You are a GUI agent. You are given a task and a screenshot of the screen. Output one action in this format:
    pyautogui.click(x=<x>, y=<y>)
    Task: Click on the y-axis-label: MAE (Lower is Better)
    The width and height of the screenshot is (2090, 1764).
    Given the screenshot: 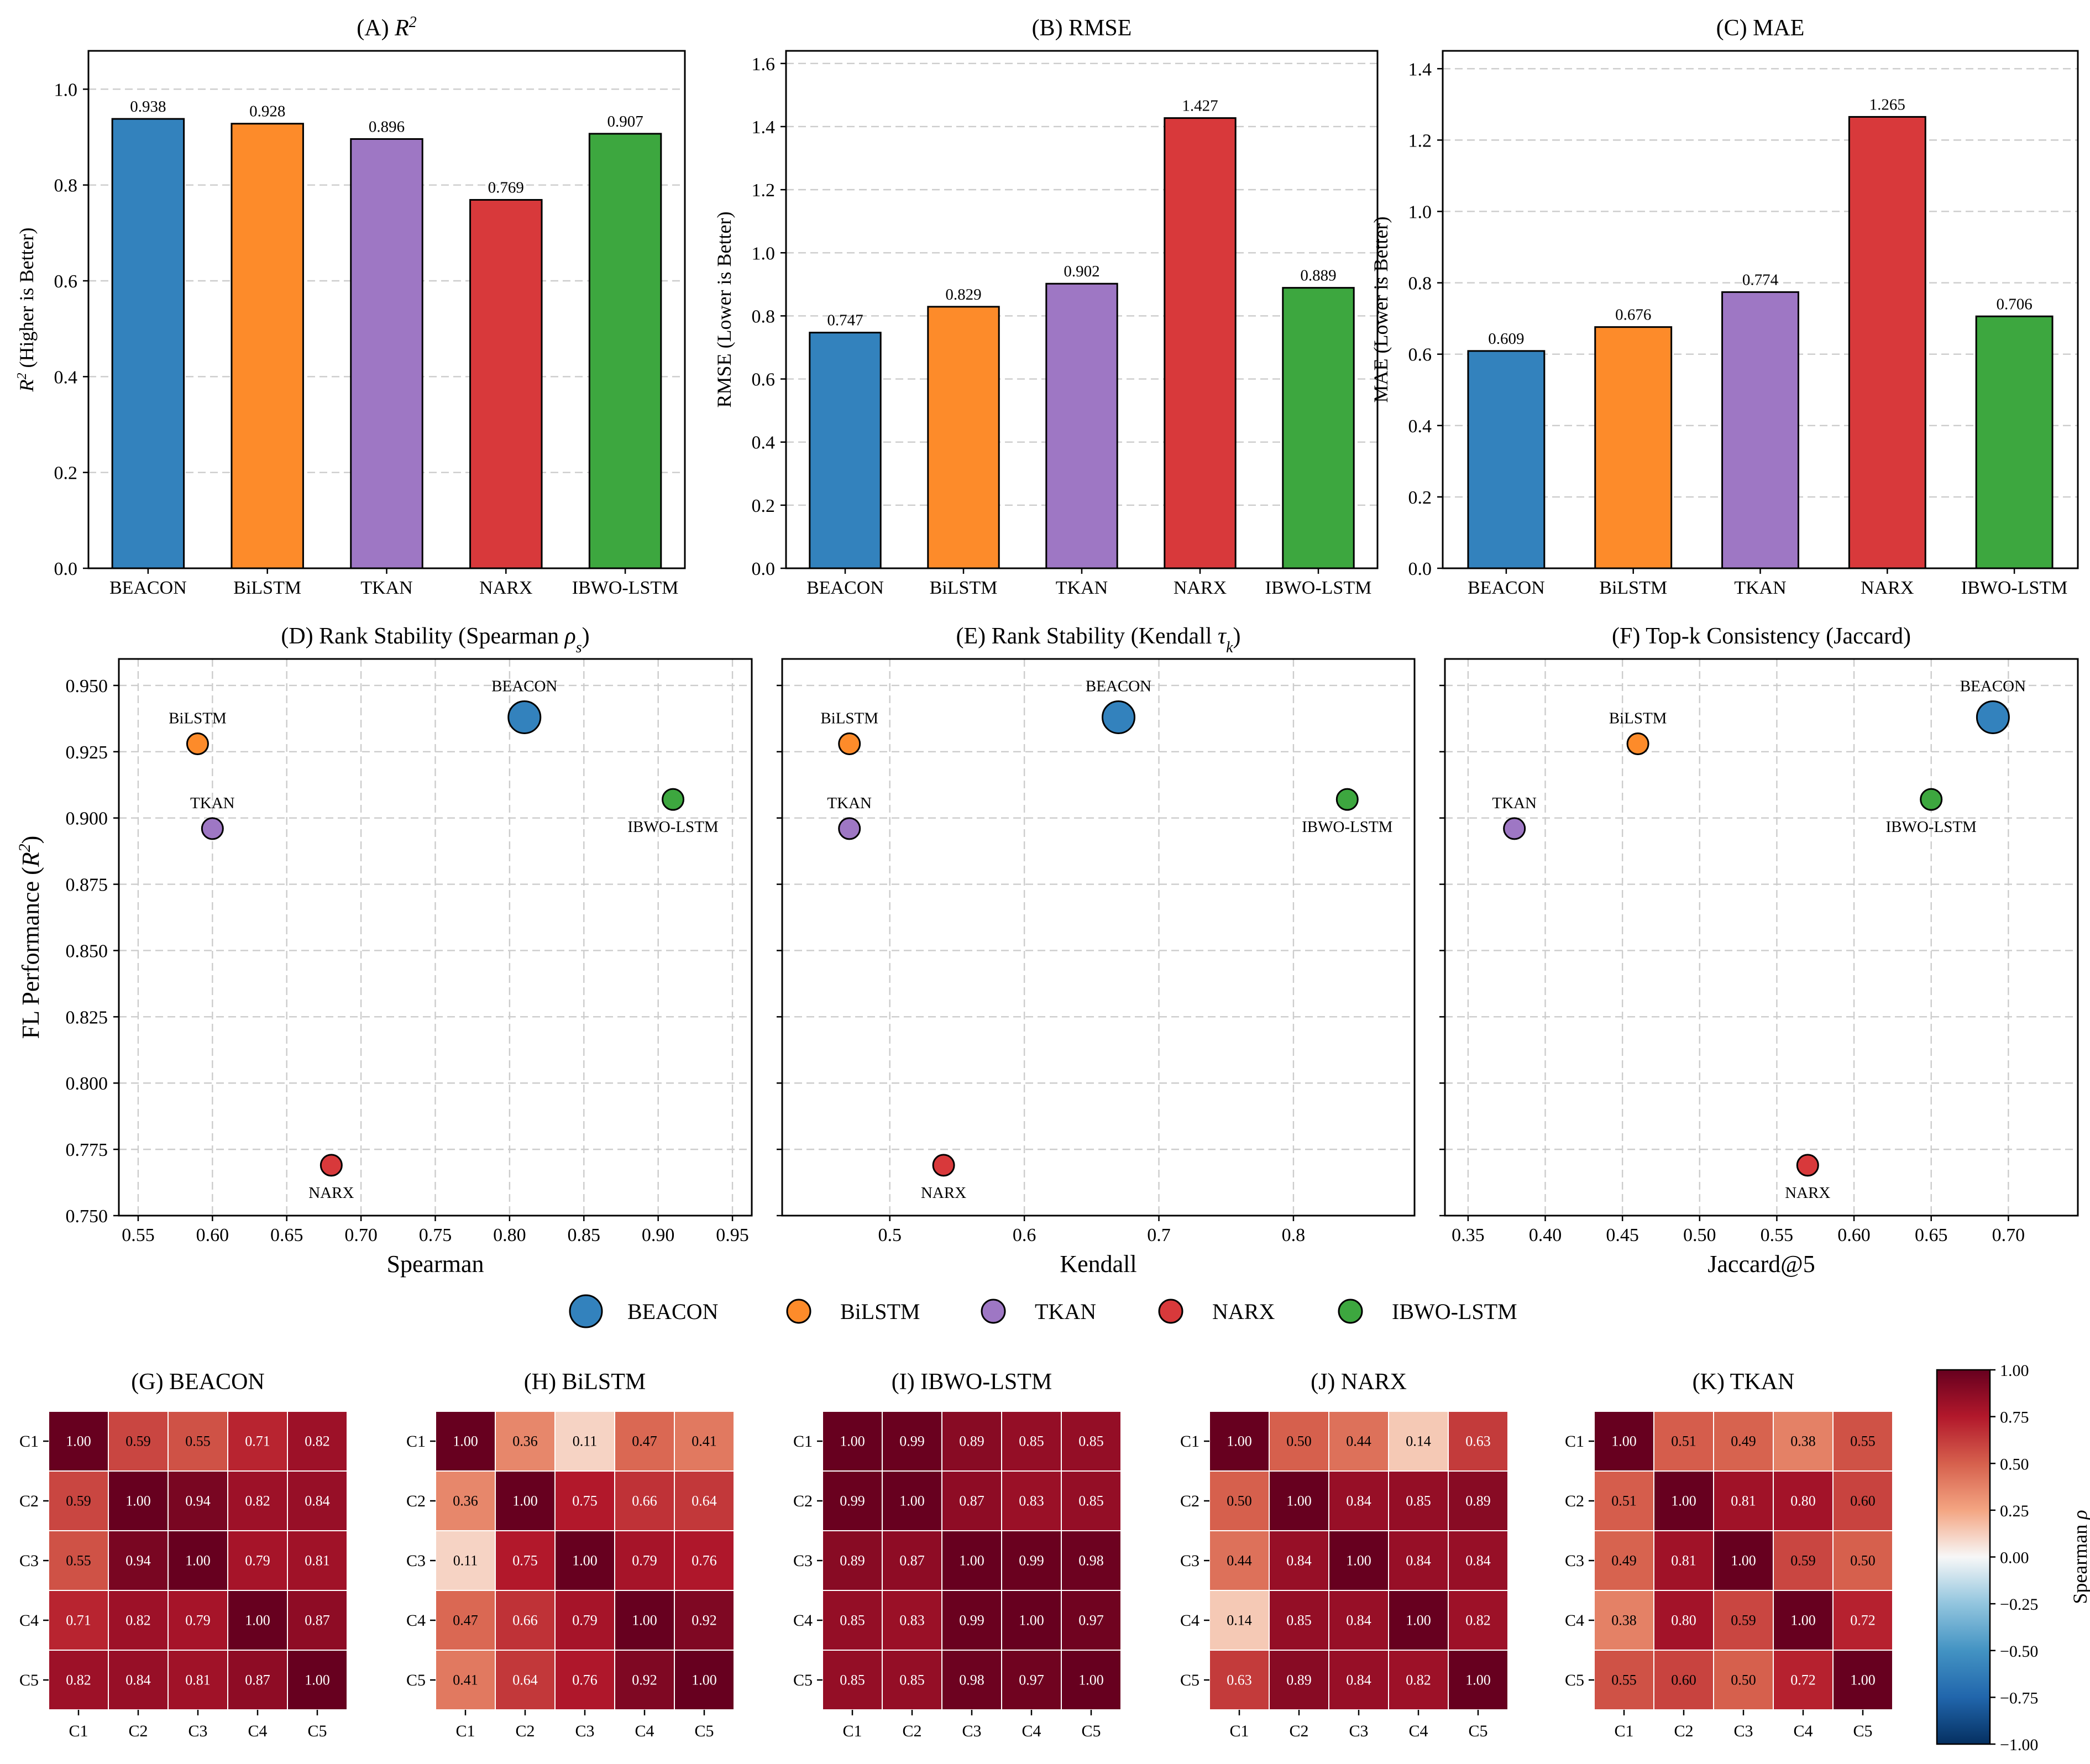 What is the action you would take?
    pyautogui.click(x=1381, y=310)
    